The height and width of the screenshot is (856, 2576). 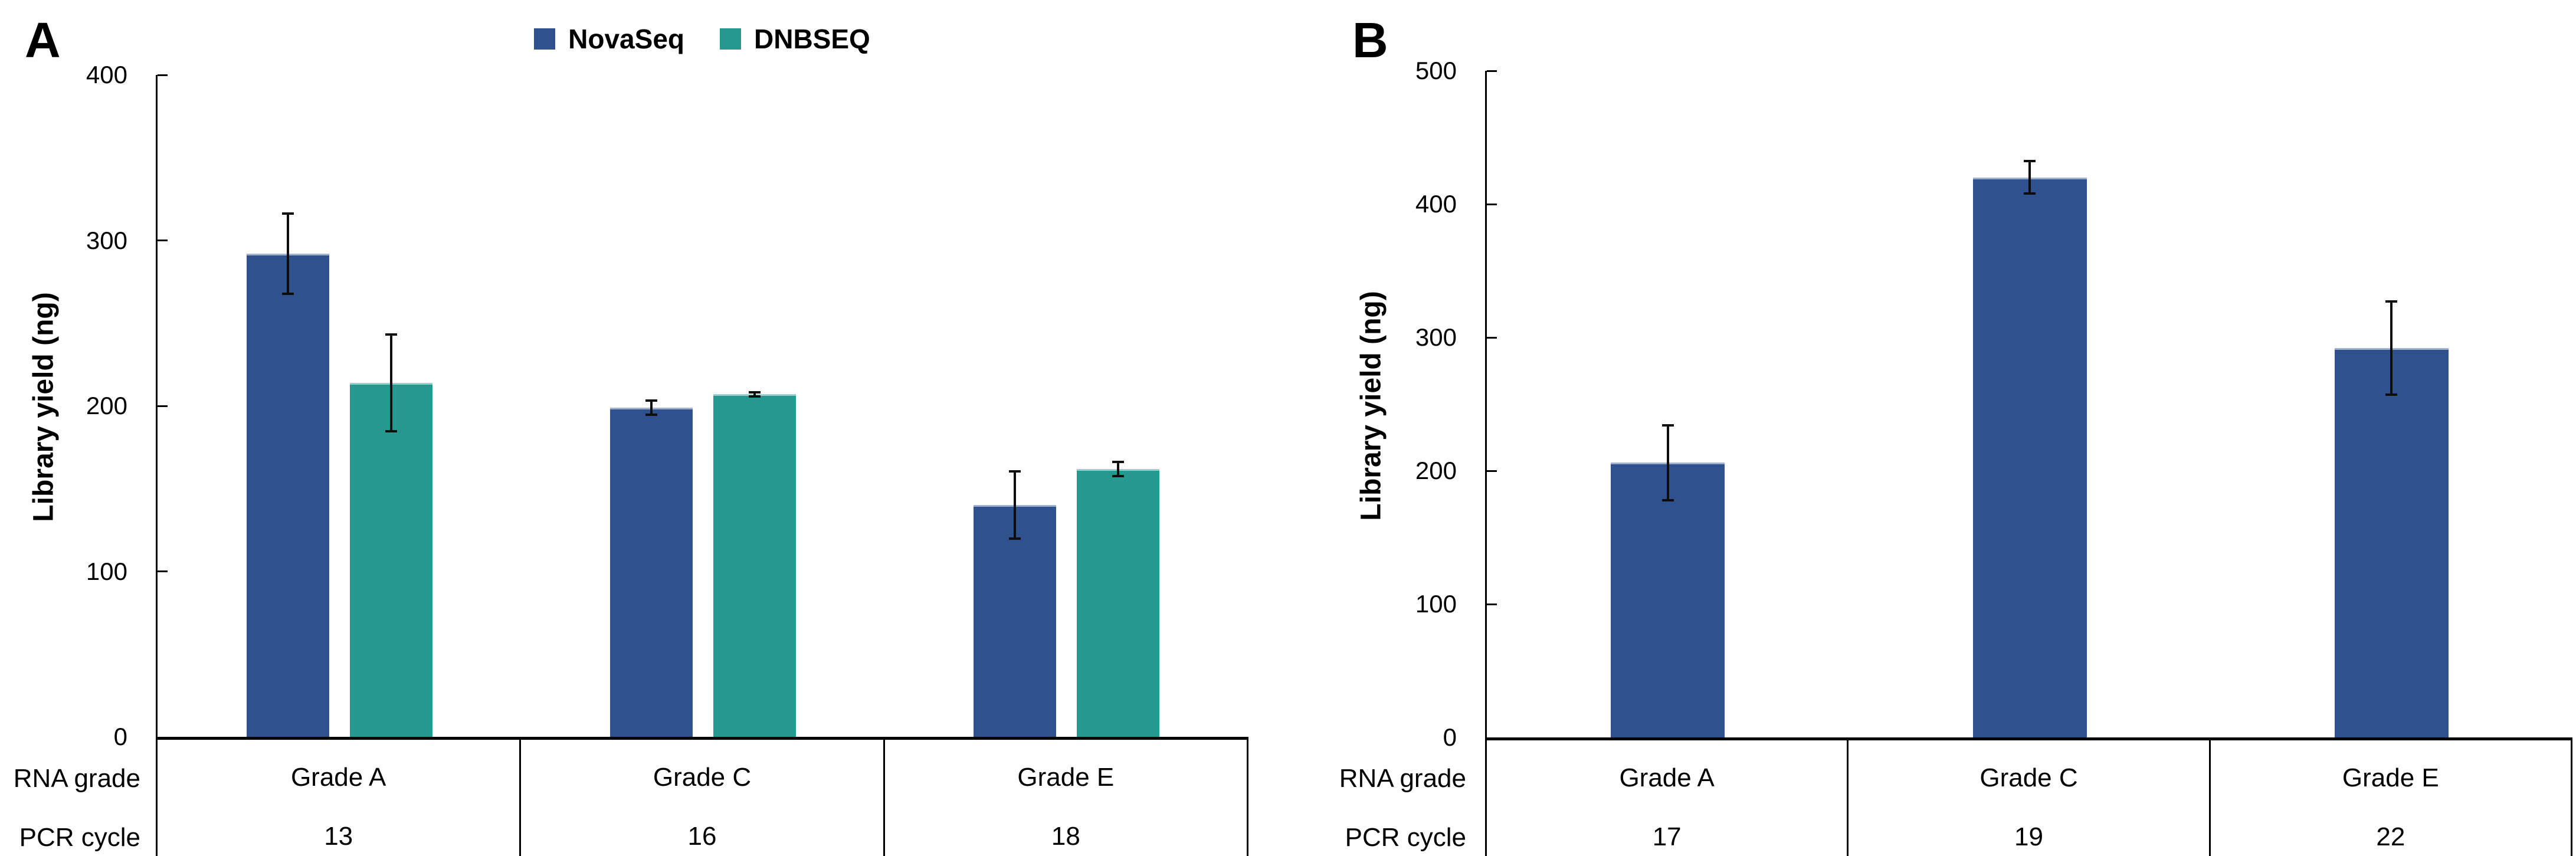 I want to click on panel-a-y-tick-label-400: 400, so click(x=106, y=74).